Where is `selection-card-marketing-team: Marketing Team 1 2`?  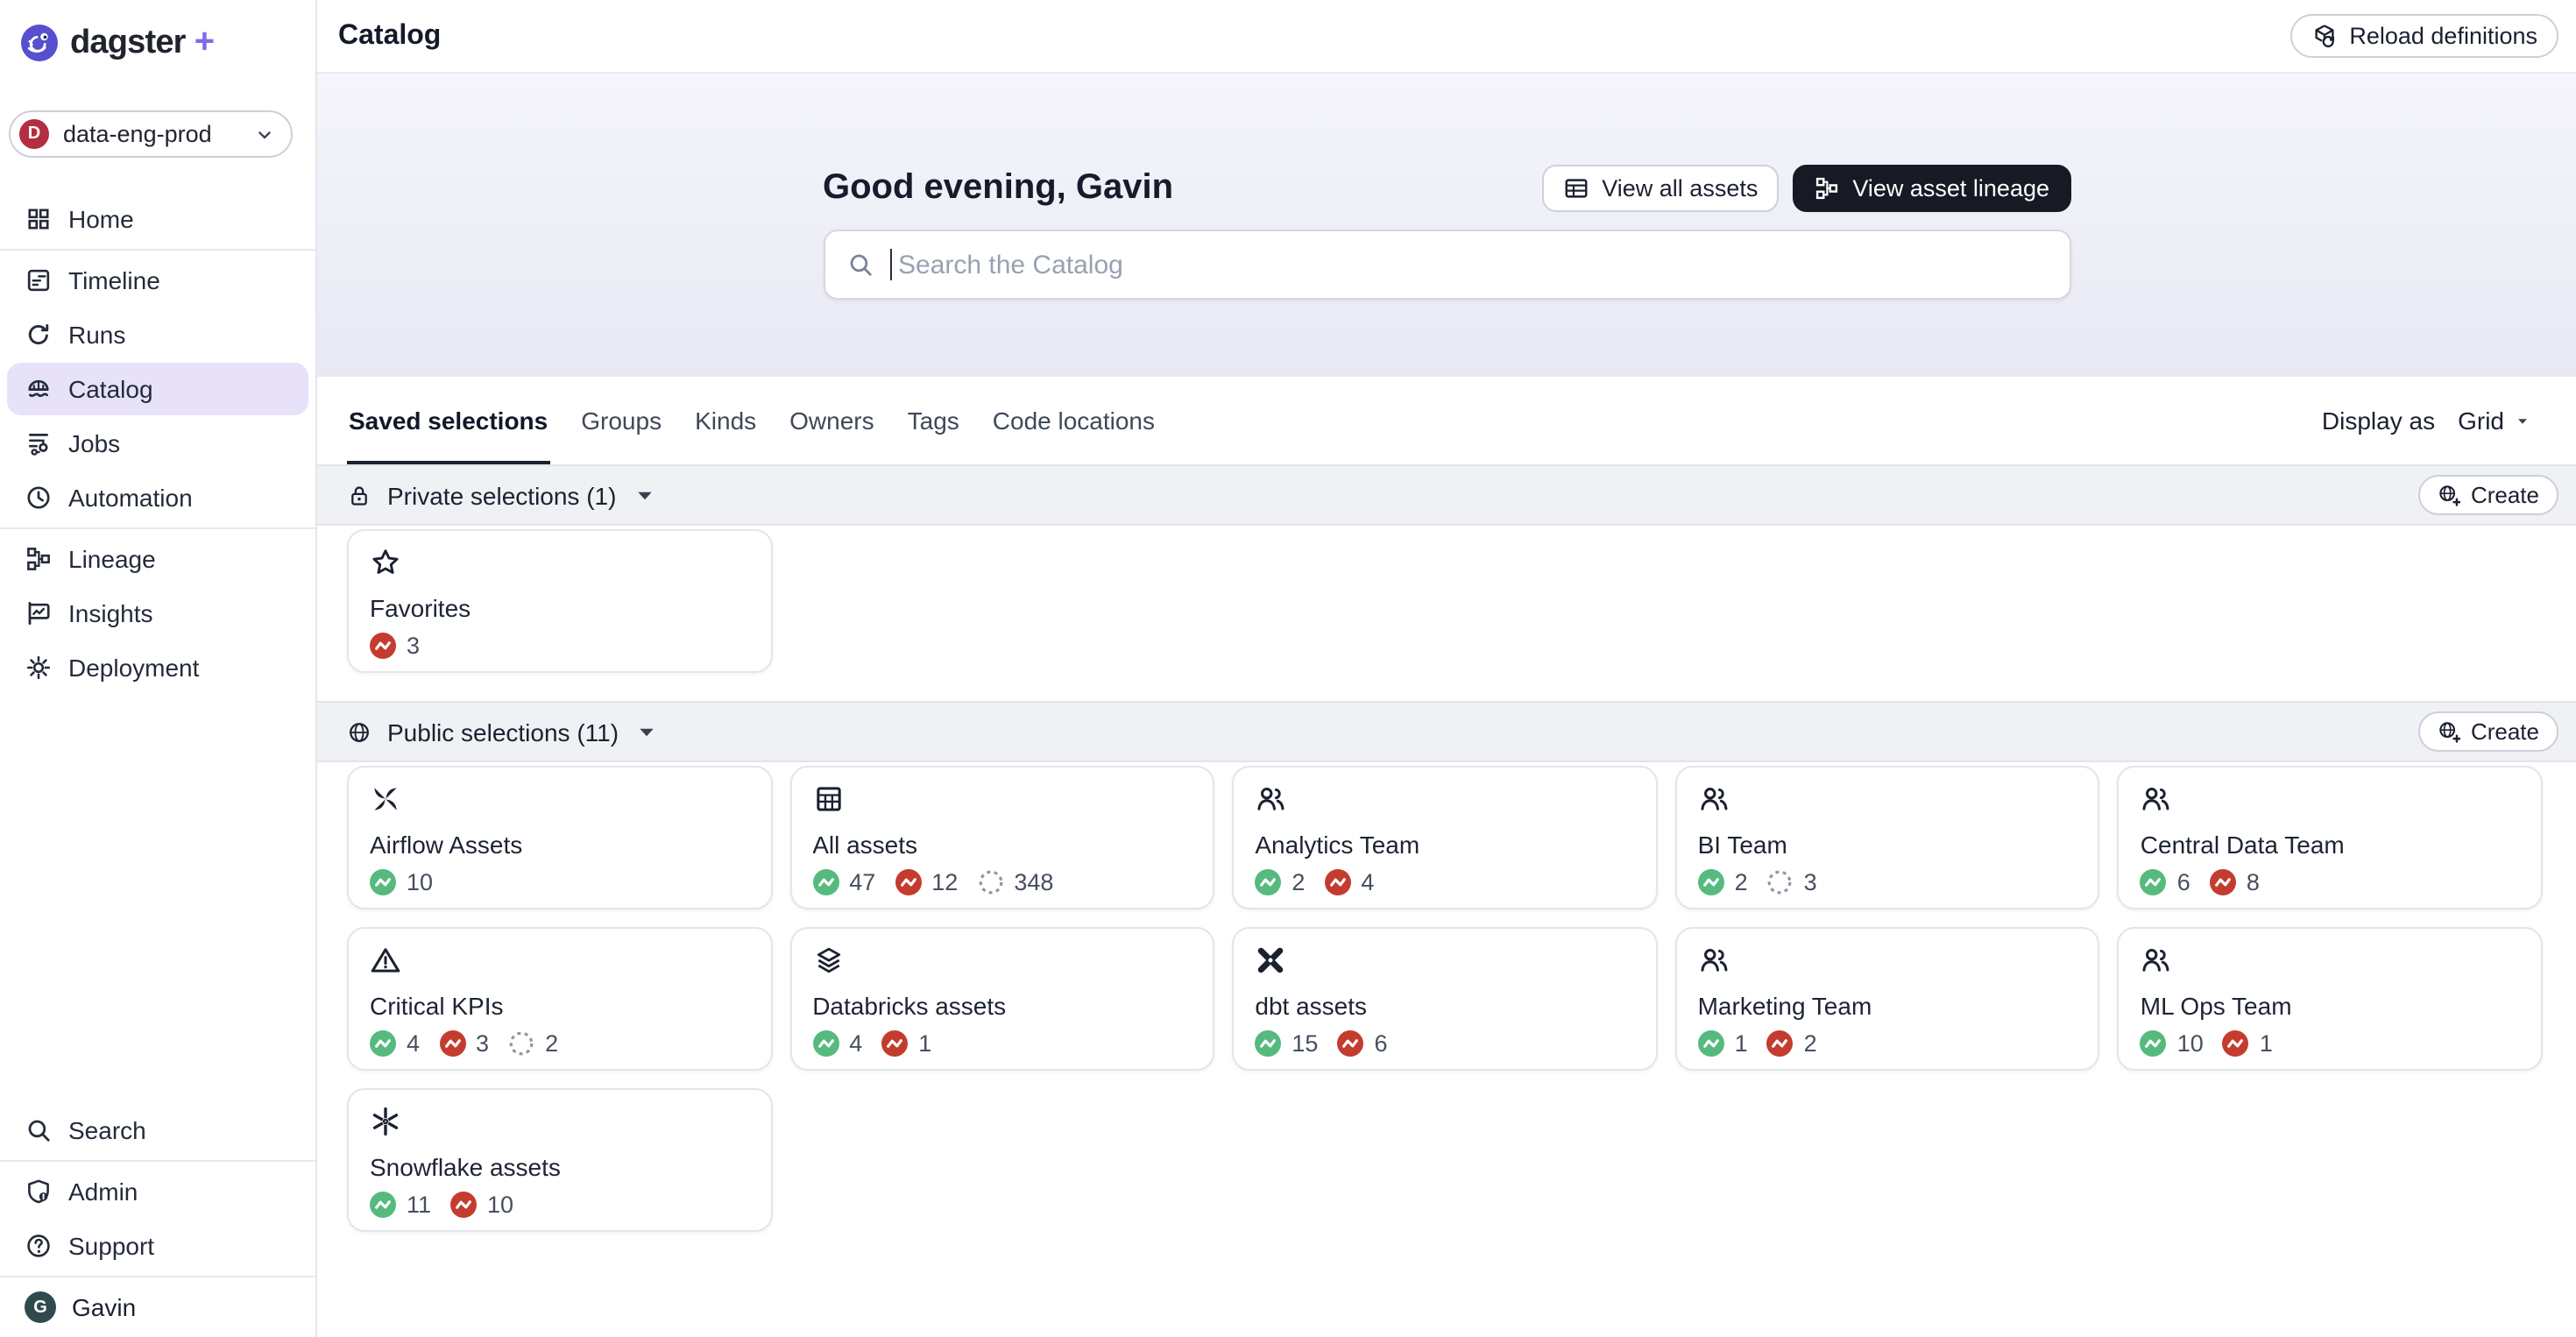 selection-card-marketing-team: Marketing Team 1 2 is located at coordinates (1887, 999).